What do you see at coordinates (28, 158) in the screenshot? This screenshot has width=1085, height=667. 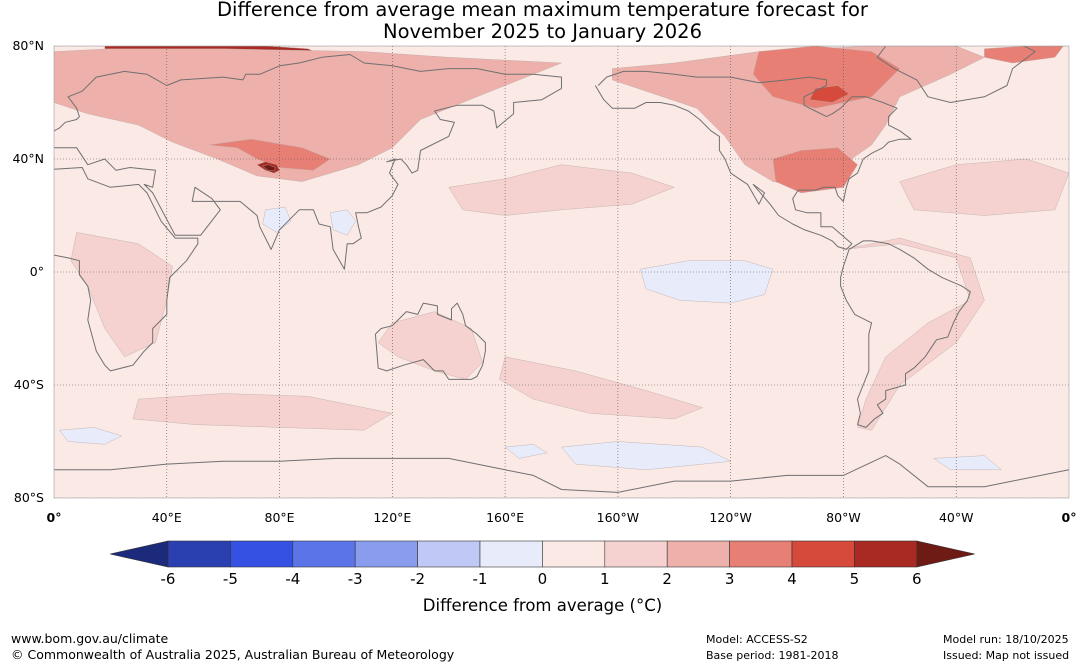 I see `lat-label: 40°N` at bounding box center [28, 158].